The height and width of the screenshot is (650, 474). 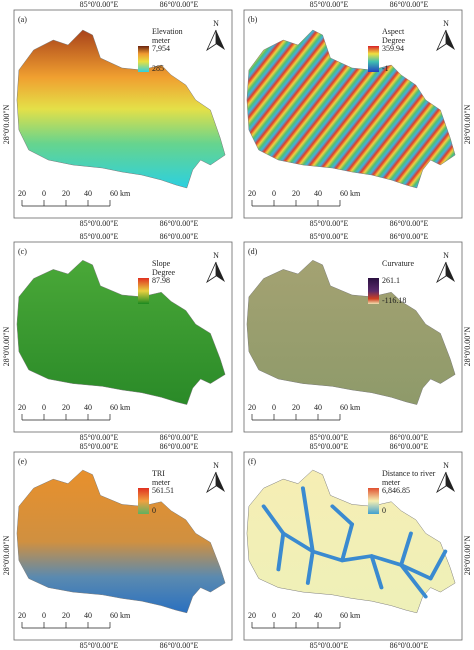 I want to click on panel-label: (f), so click(x=252, y=461).